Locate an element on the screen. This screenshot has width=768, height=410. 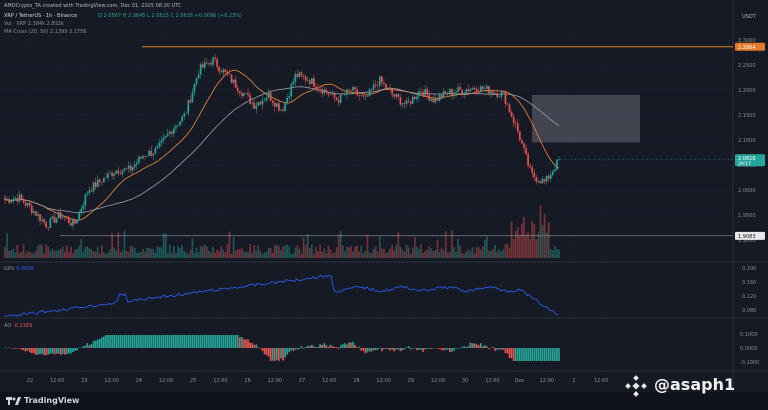
ao-legend: AO -0.1183 is located at coordinates (18, 326).